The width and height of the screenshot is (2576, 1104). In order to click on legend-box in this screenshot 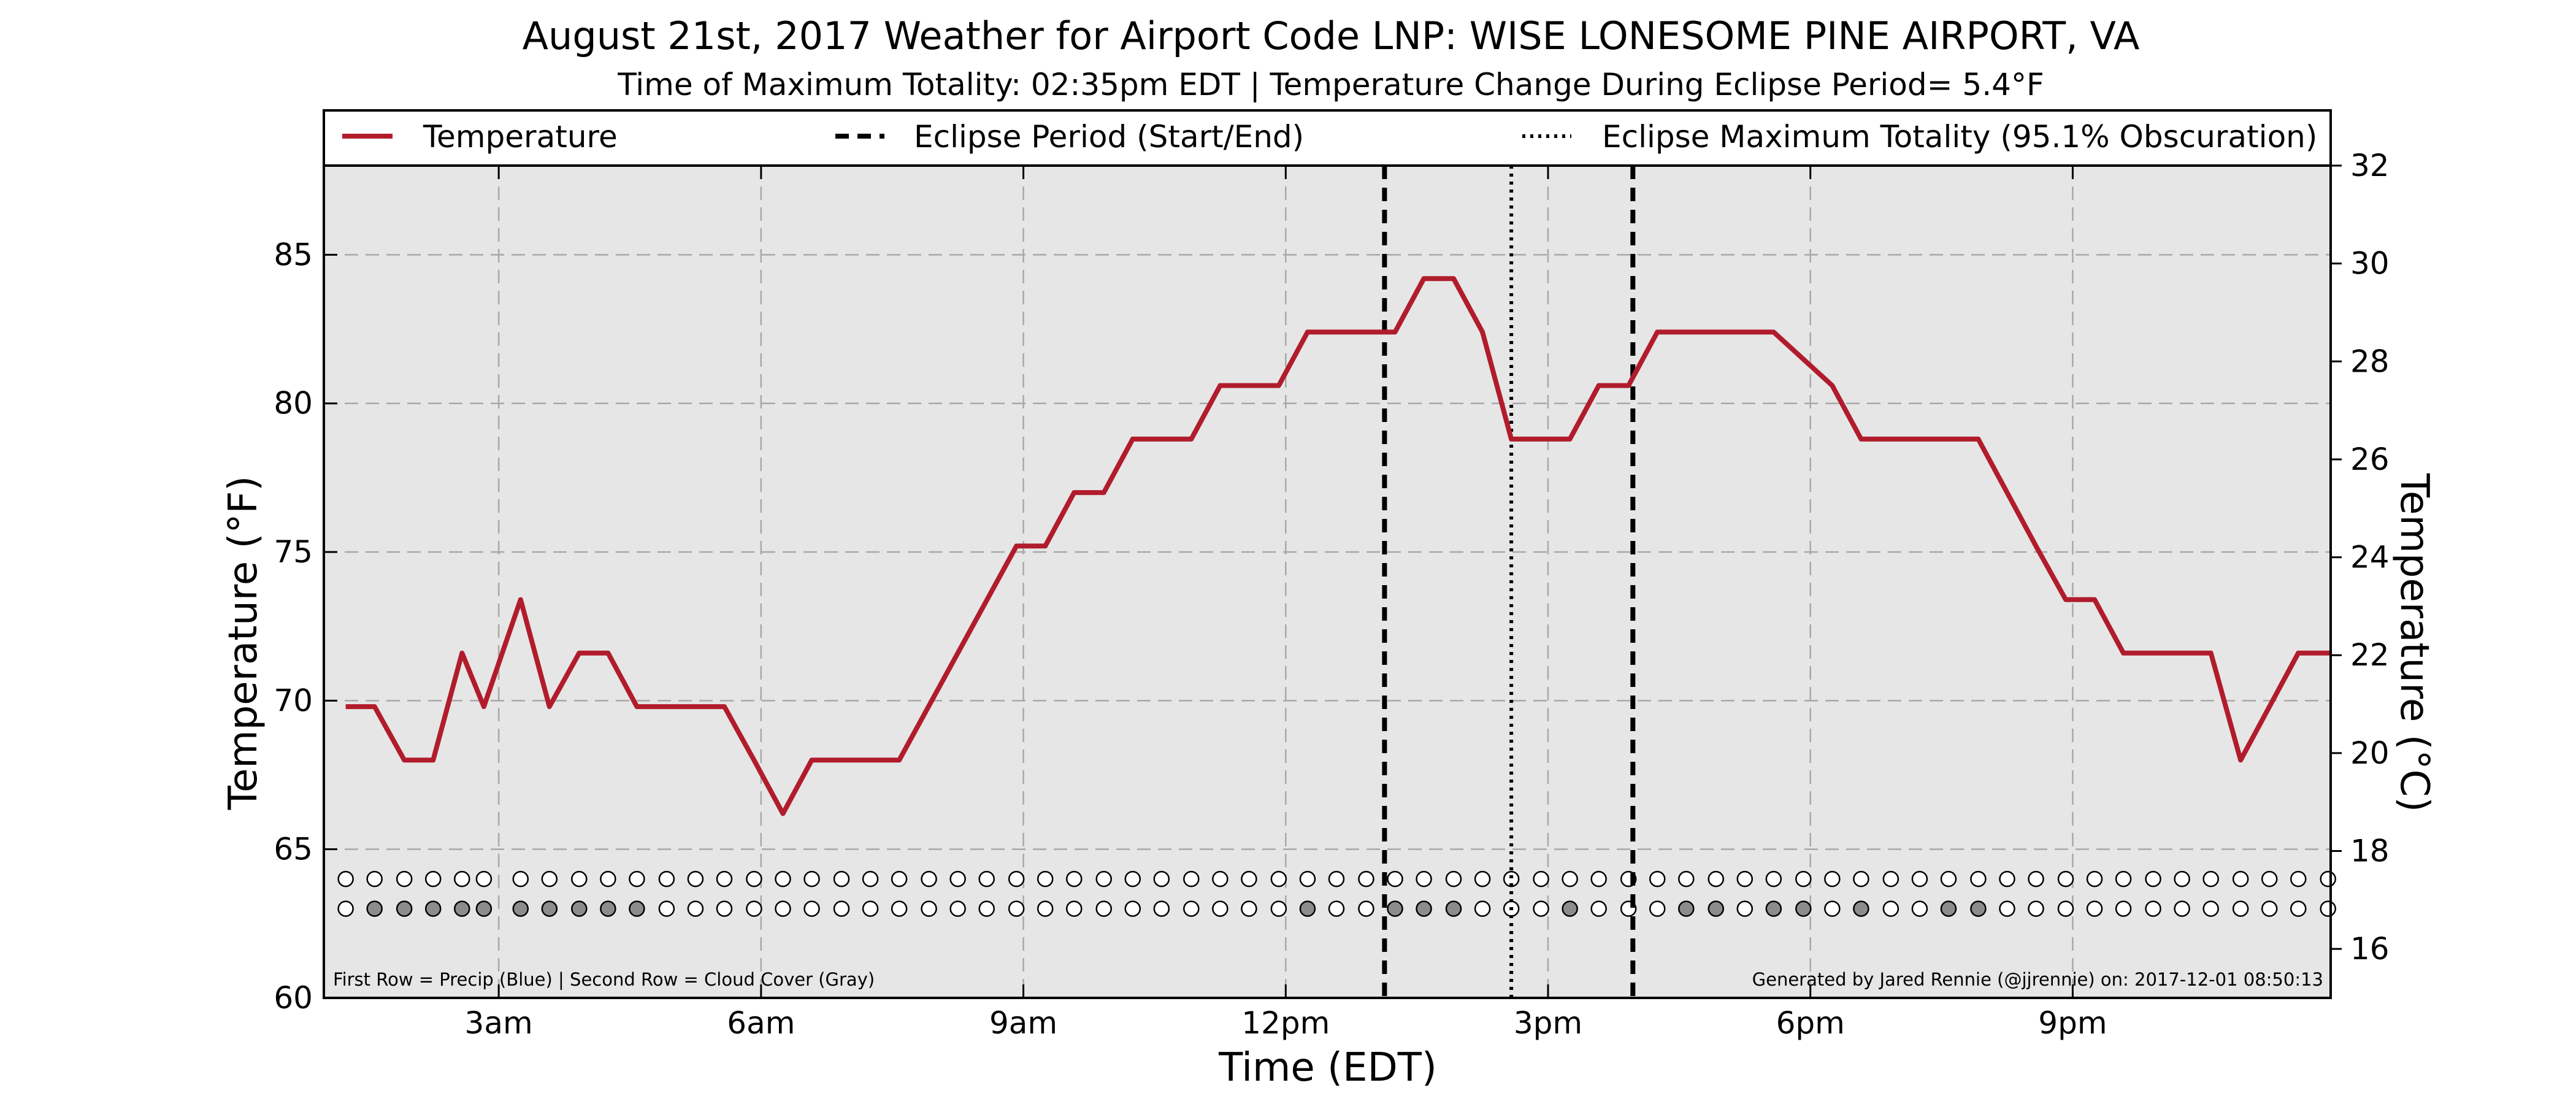, I will do `click(1327, 138)`.